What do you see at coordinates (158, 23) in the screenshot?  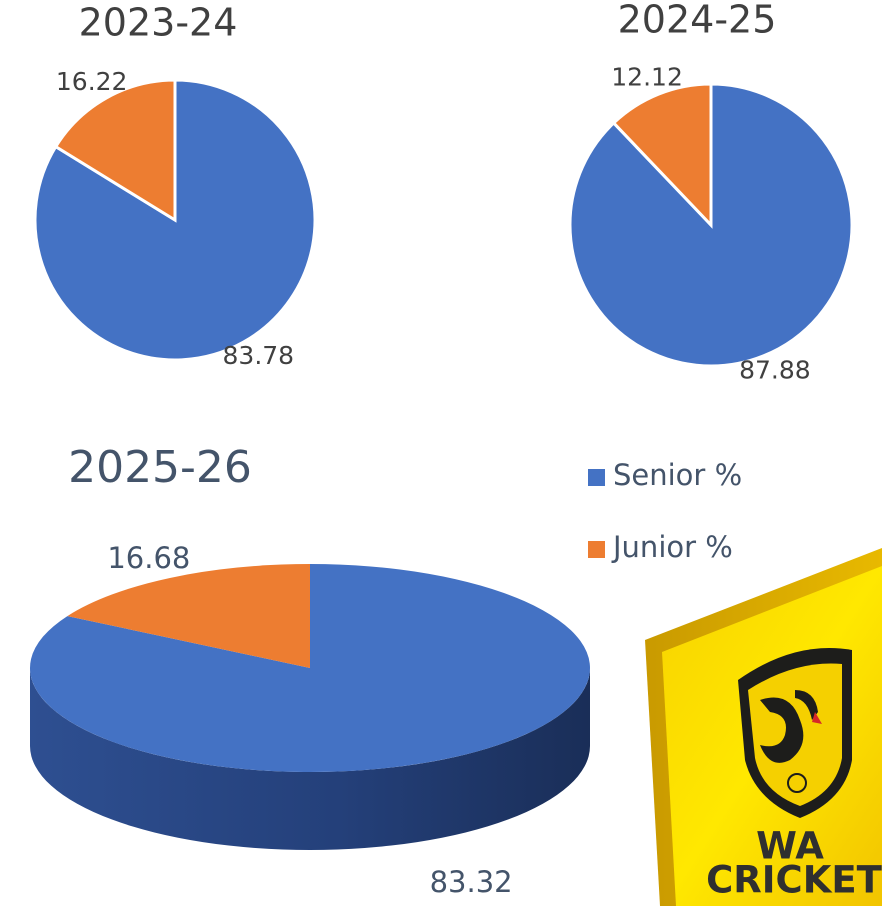 I see `chart-title: 2023-24` at bounding box center [158, 23].